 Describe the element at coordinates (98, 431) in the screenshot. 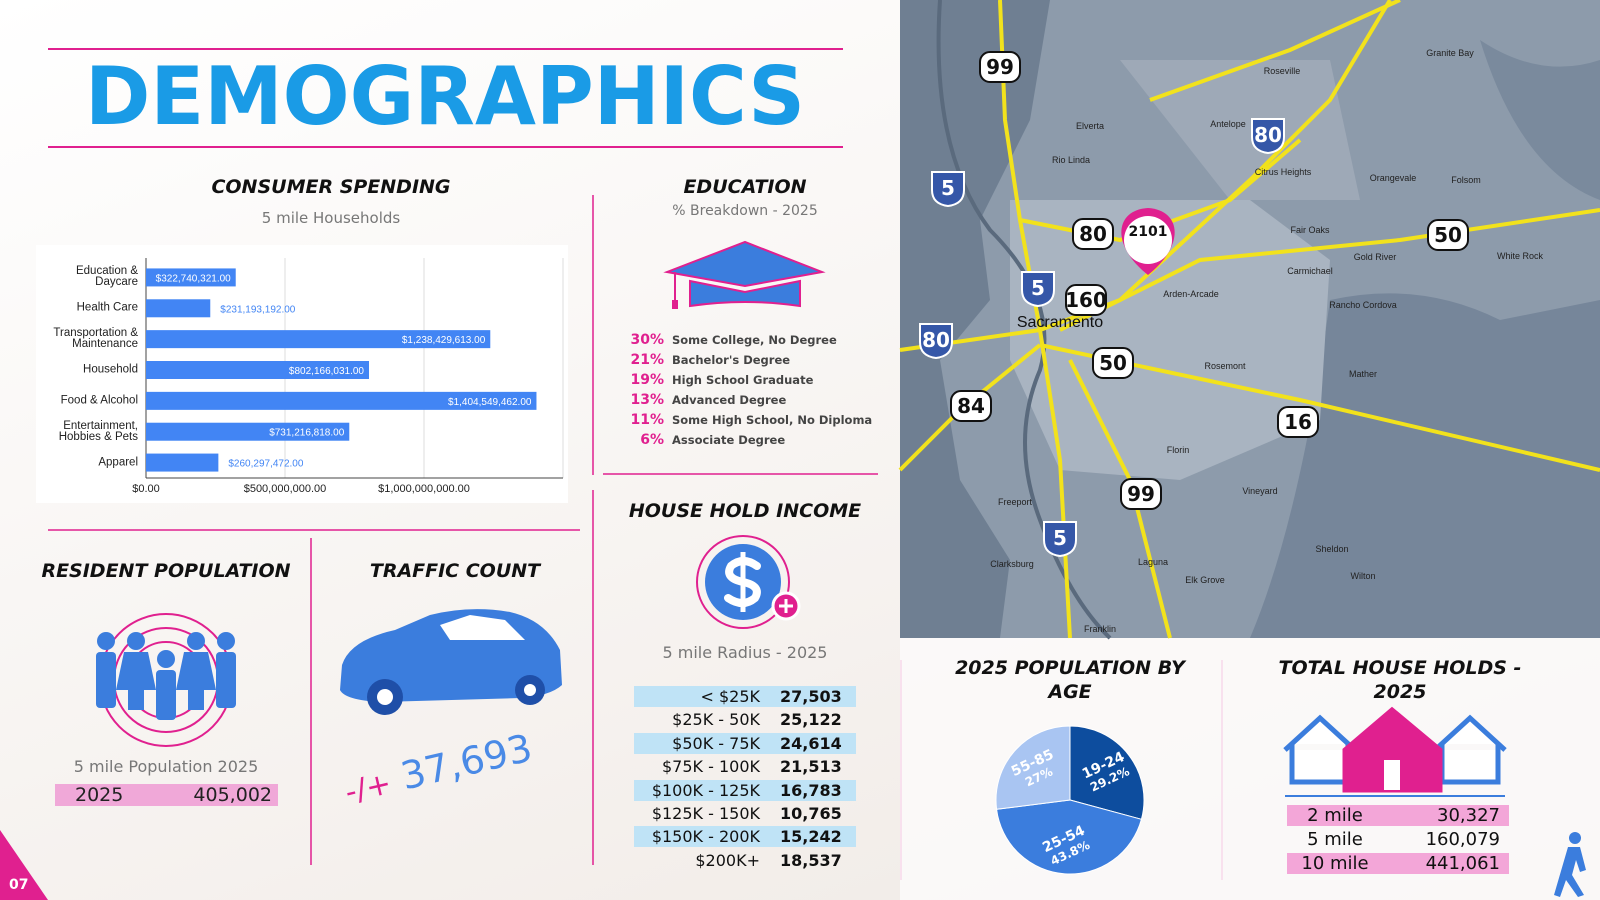

I see `y-tick-label: Entertainment, Hobbies & Pets` at that location.